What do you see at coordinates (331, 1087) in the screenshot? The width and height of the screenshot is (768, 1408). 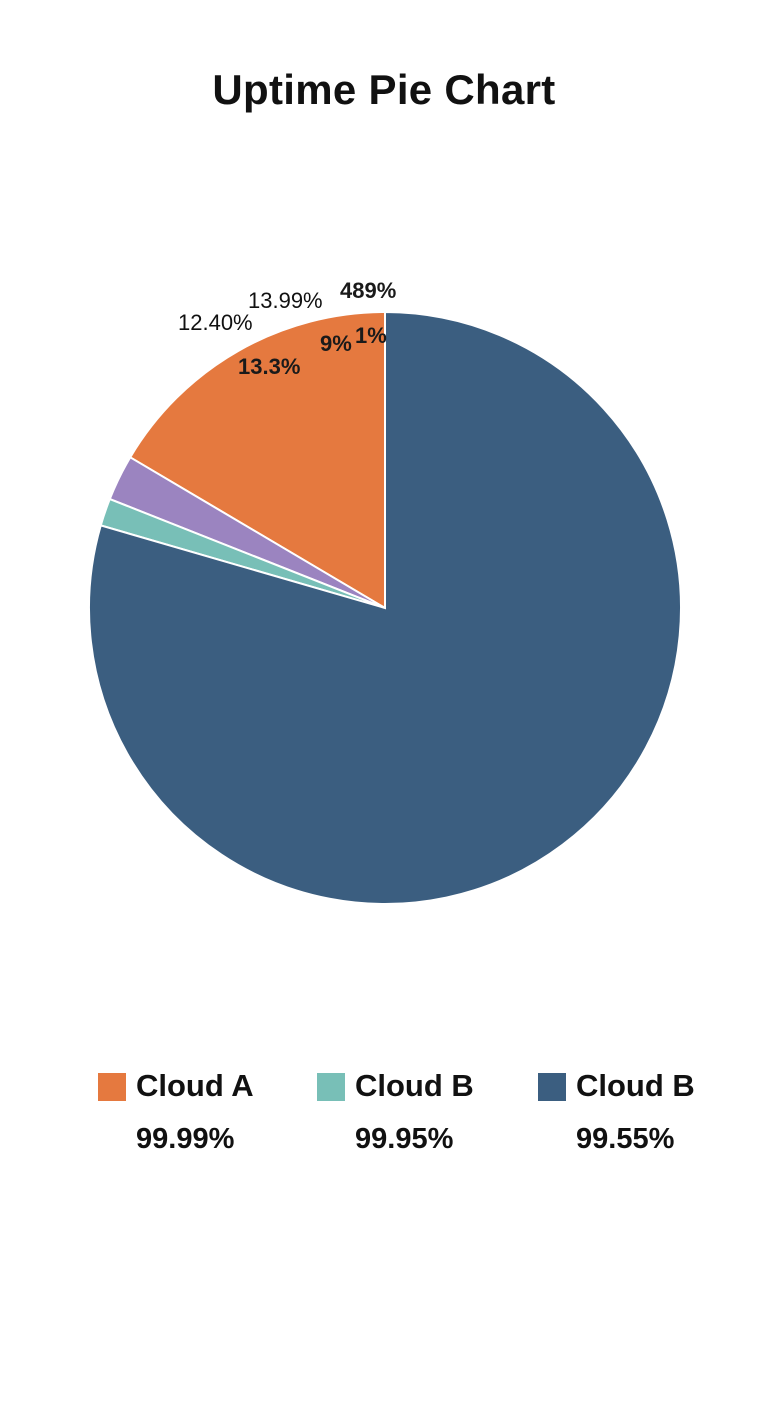 I see `legend-swatch-teal` at bounding box center [331, 1087].